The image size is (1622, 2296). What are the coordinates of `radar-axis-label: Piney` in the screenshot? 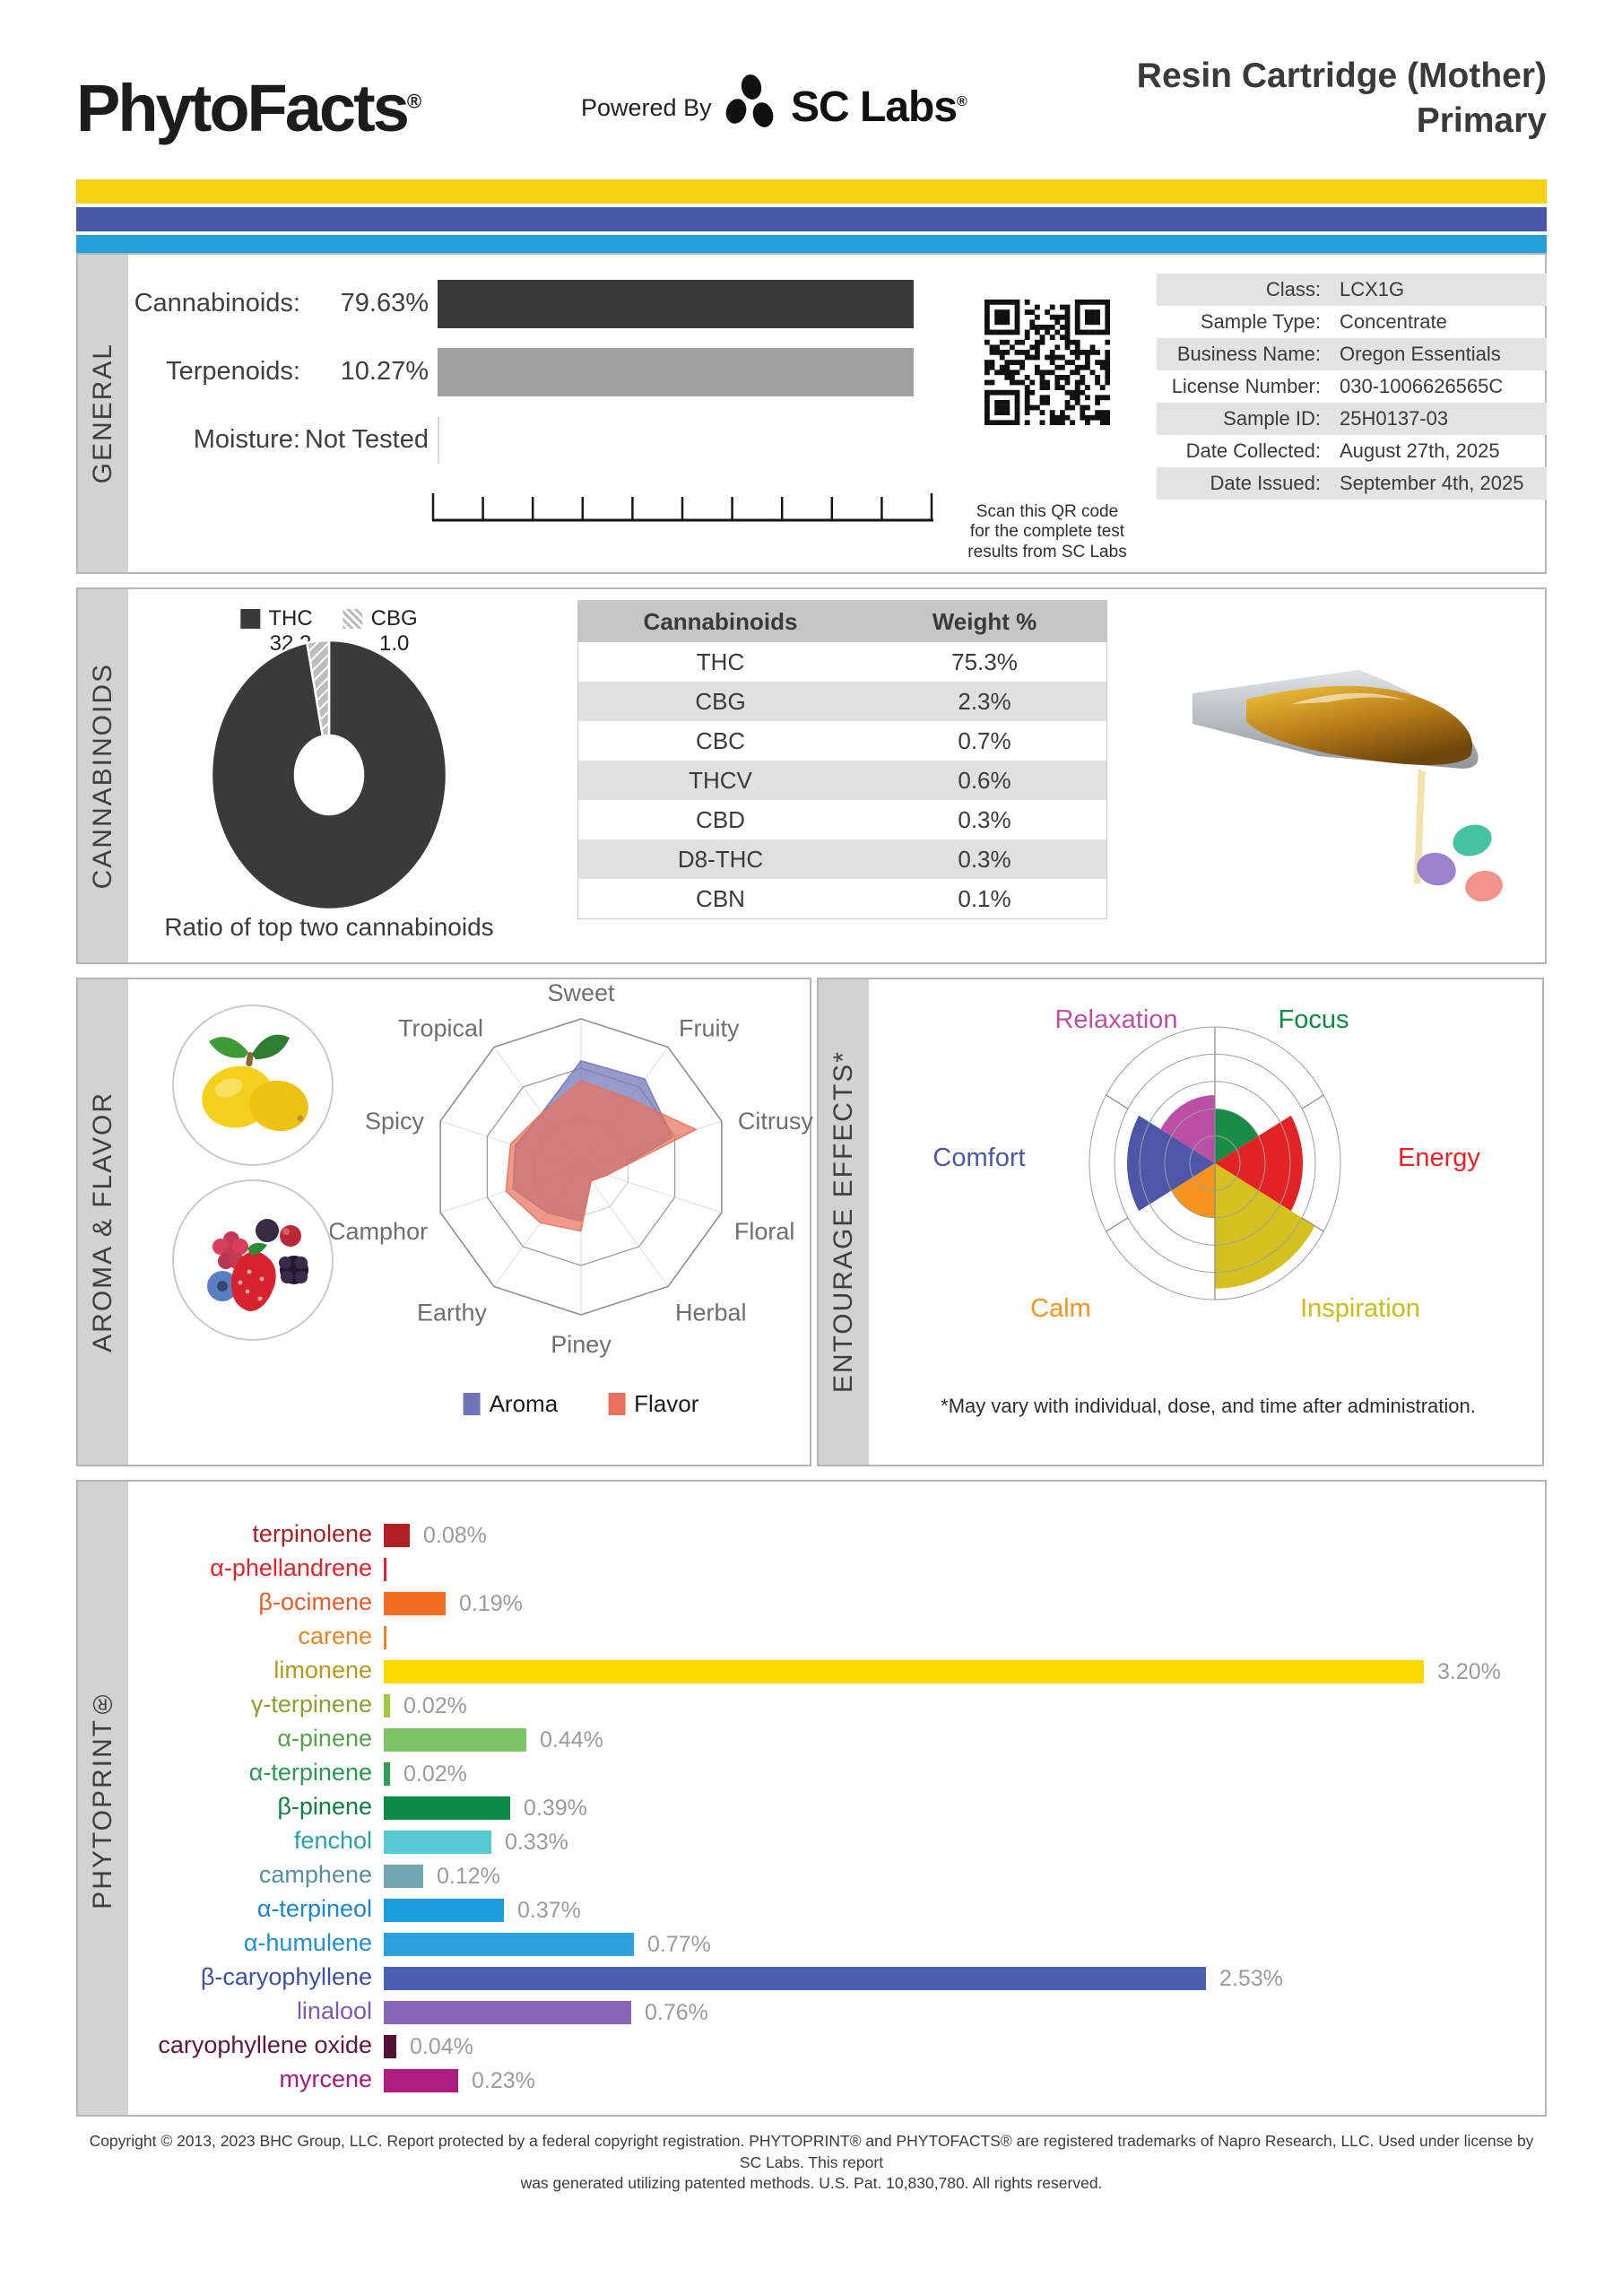 It's located at (581, 1344).